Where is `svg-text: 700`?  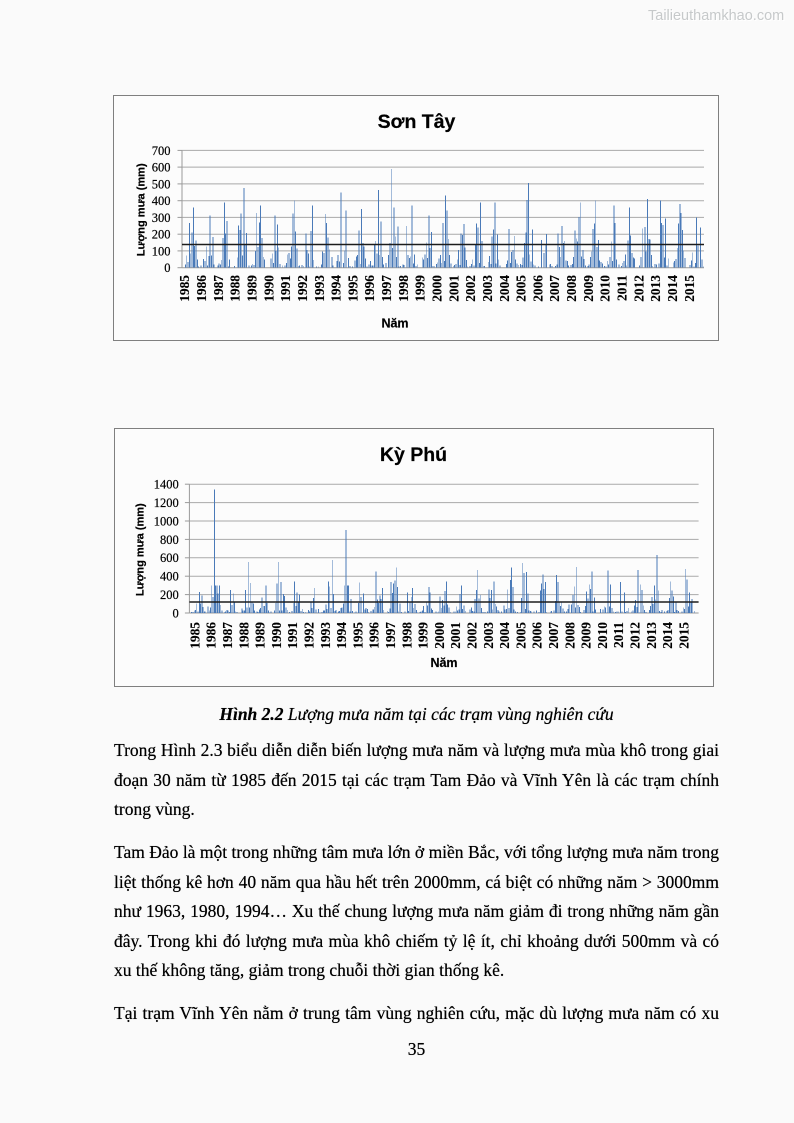 svg-text: 700 is located at coordinates (161, 151).